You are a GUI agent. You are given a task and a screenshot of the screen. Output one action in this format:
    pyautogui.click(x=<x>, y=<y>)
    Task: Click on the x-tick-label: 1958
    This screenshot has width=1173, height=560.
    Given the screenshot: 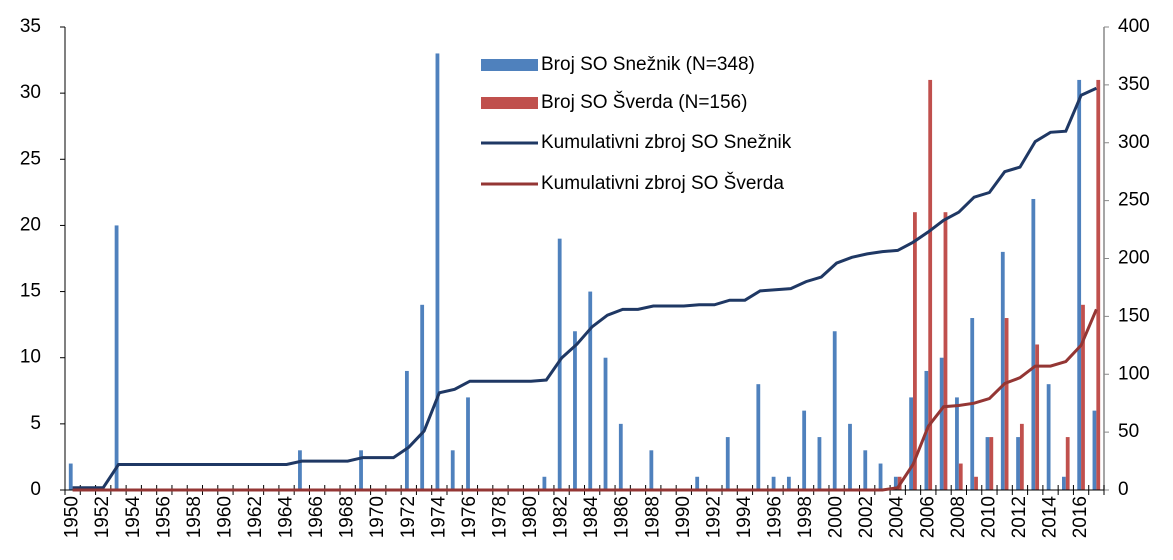 What is the action you would take?
    pyautogui.click(x=194, y=517)
    